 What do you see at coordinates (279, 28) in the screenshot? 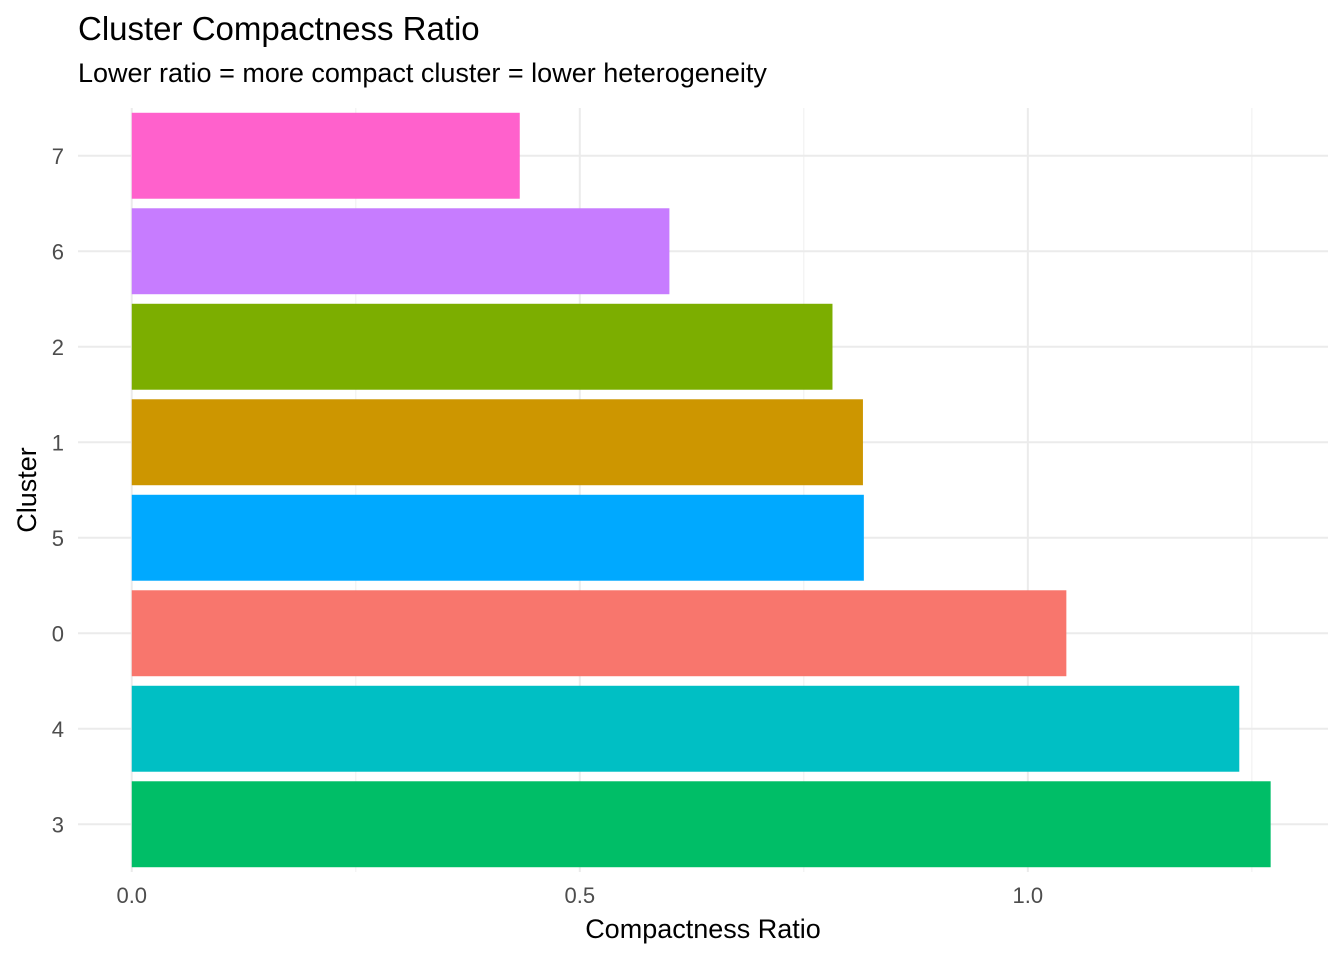
I see `chart-title: Cluster Compactness Ratio` at bounding box center [279, 28].